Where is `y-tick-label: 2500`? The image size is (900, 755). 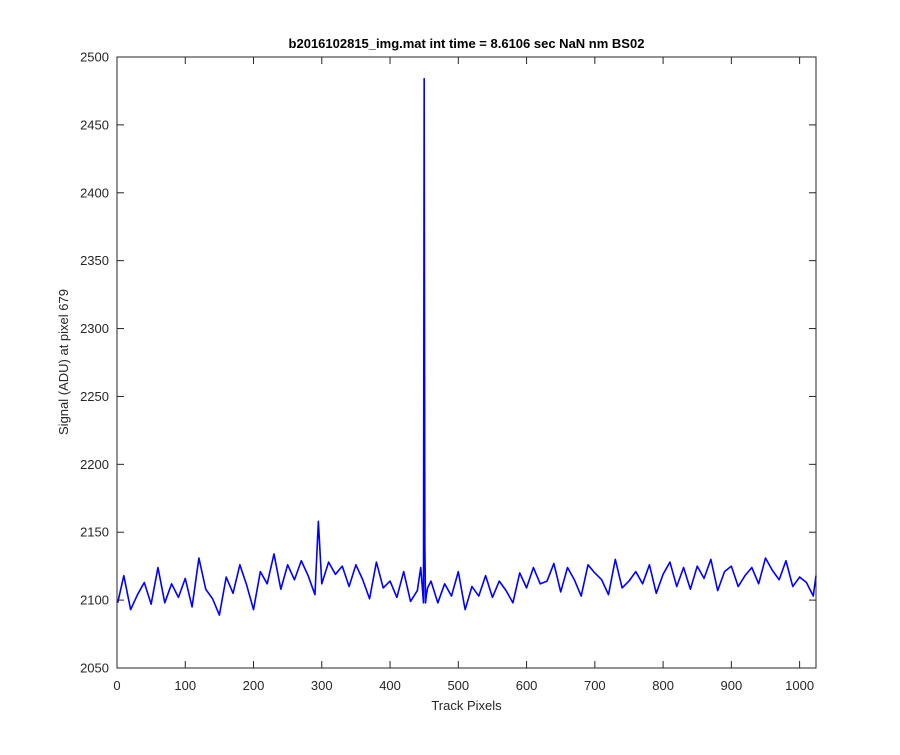 y-tick-label: 2500 is located at coordinates (94, 57).